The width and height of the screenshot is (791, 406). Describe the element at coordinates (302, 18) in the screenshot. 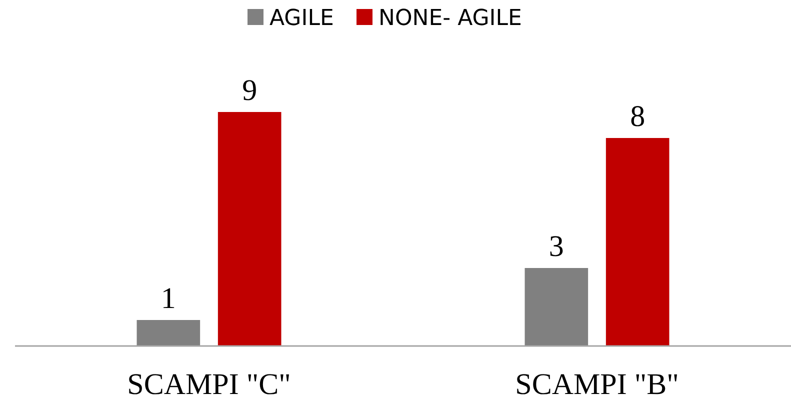

I see `legend-label: AGILE` at that location.